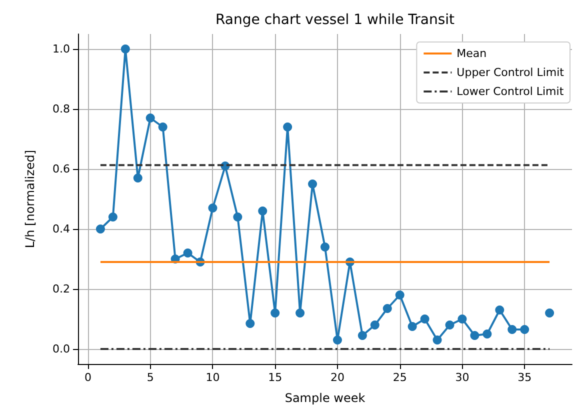  What do you see at coordinates (399, 377) in the screenshot?
I see `x-tick-label: 25` at bounding box center [399, 377].